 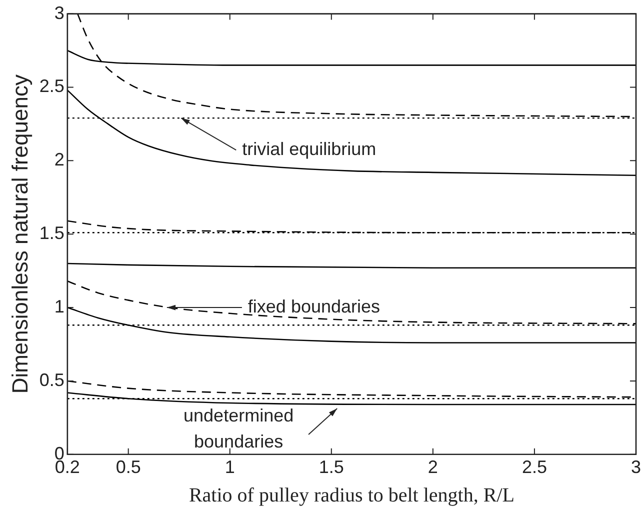 I want to click on x-tick-label: 2.5, so click(x=534, y=467).